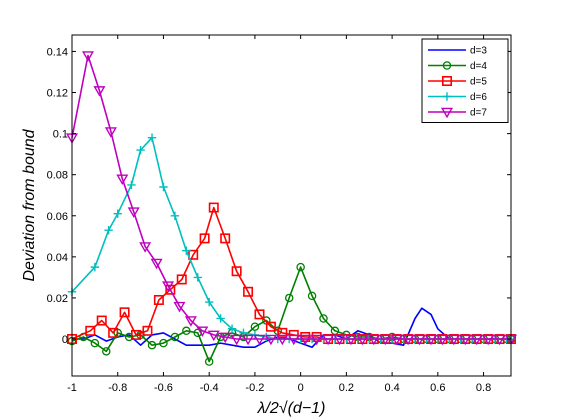 The image size is (561, 420). What do you see at coordinates (391, 388) in the screenshot?
I see `x-tick-label: 0.4` at bounding box center [391, 388].